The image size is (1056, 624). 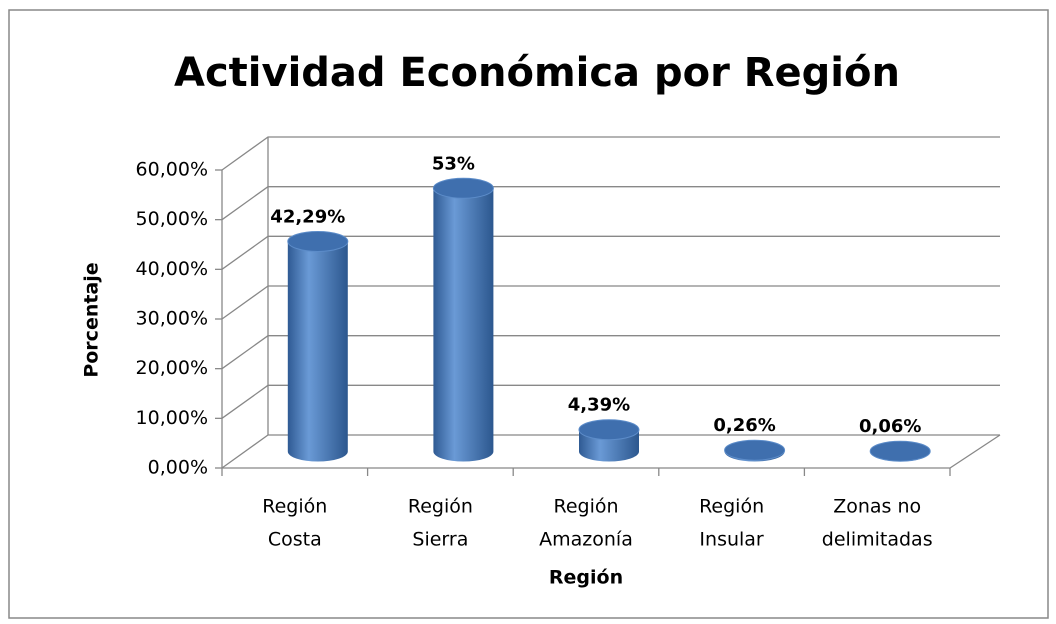 What do you see at coordinates (877, 540) in the screenshot?
I see `x-tick-label: delimitadas` at bounding box center [877, 540].